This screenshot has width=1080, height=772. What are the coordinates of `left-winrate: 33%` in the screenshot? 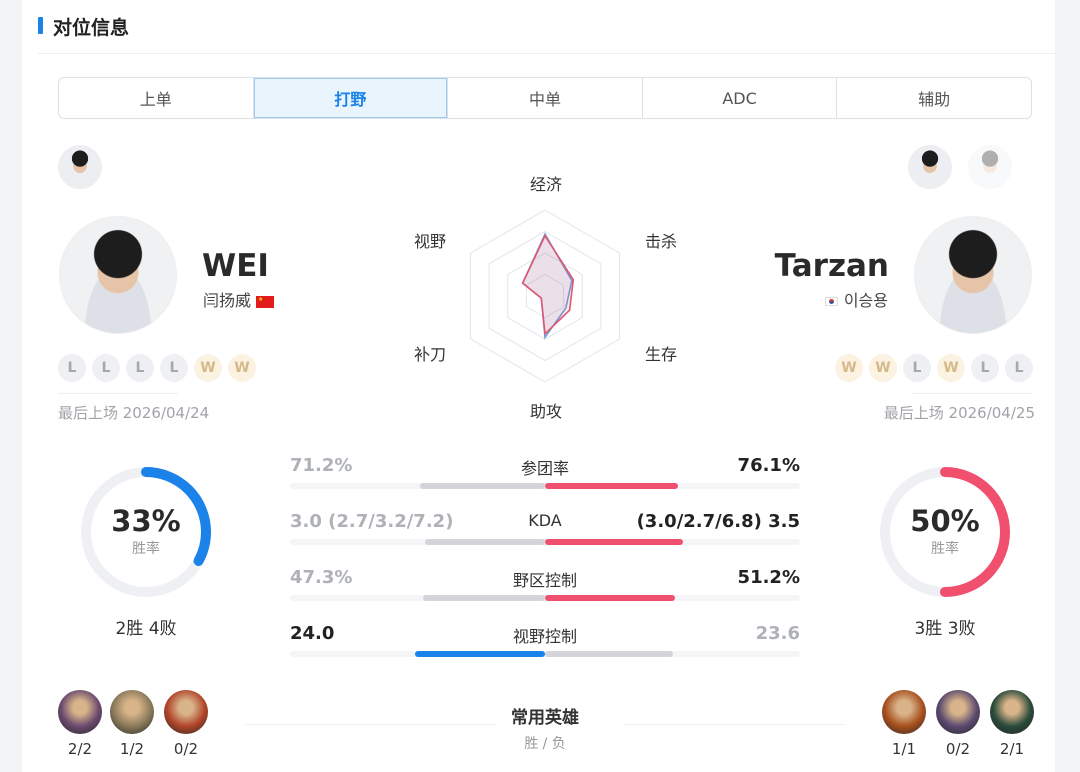 It's located at (146, 521).